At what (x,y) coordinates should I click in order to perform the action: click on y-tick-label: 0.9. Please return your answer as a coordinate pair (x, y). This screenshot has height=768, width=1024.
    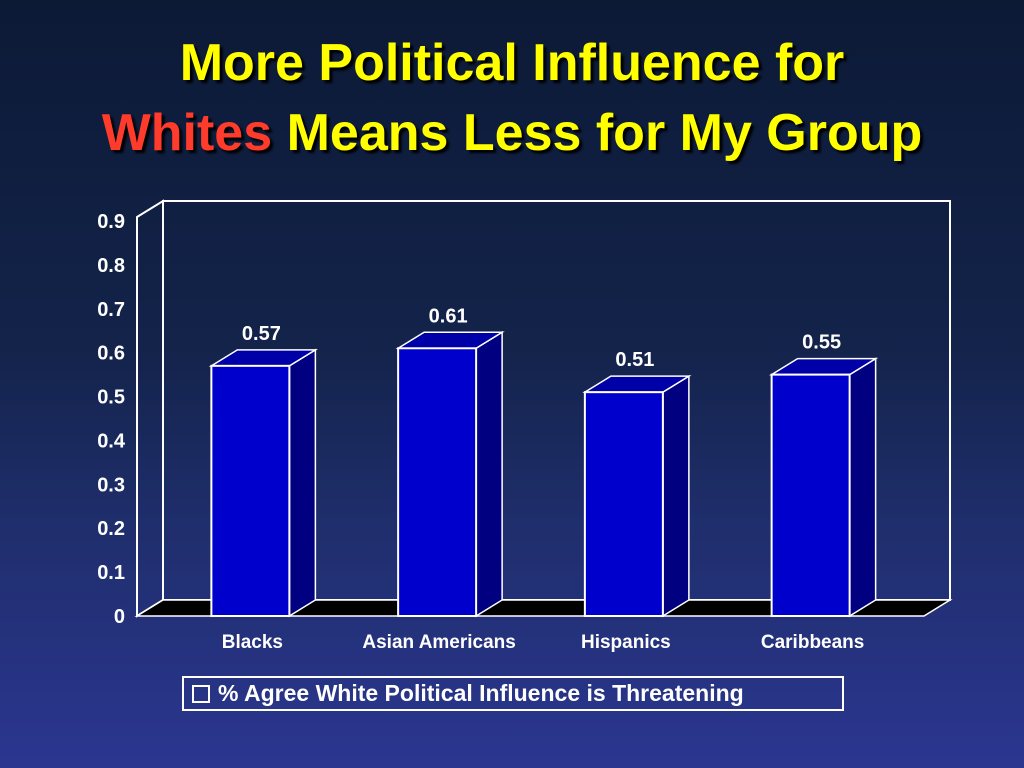
    Looking at the image, I should click on (111, 222).